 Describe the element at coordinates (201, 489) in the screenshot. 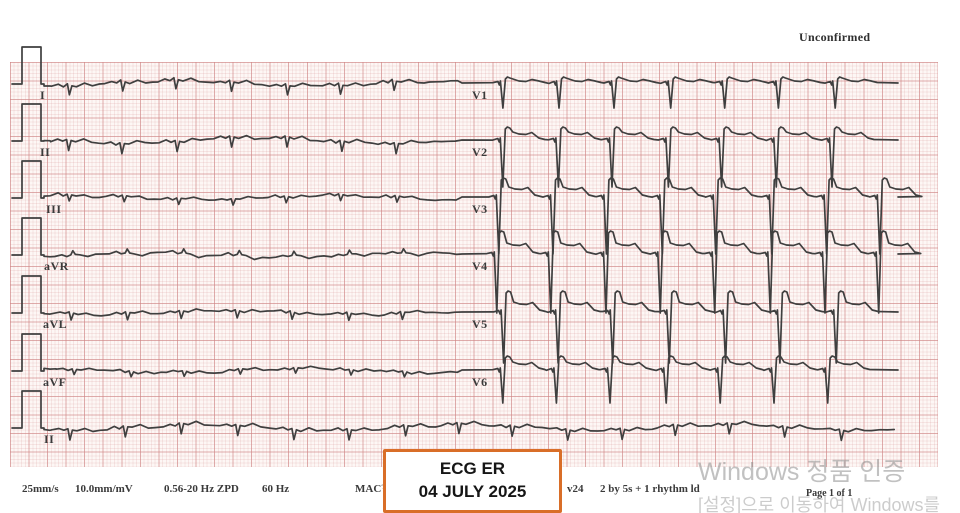

I see `filter-label: 0.56-20 Hz ZPD` at that location.